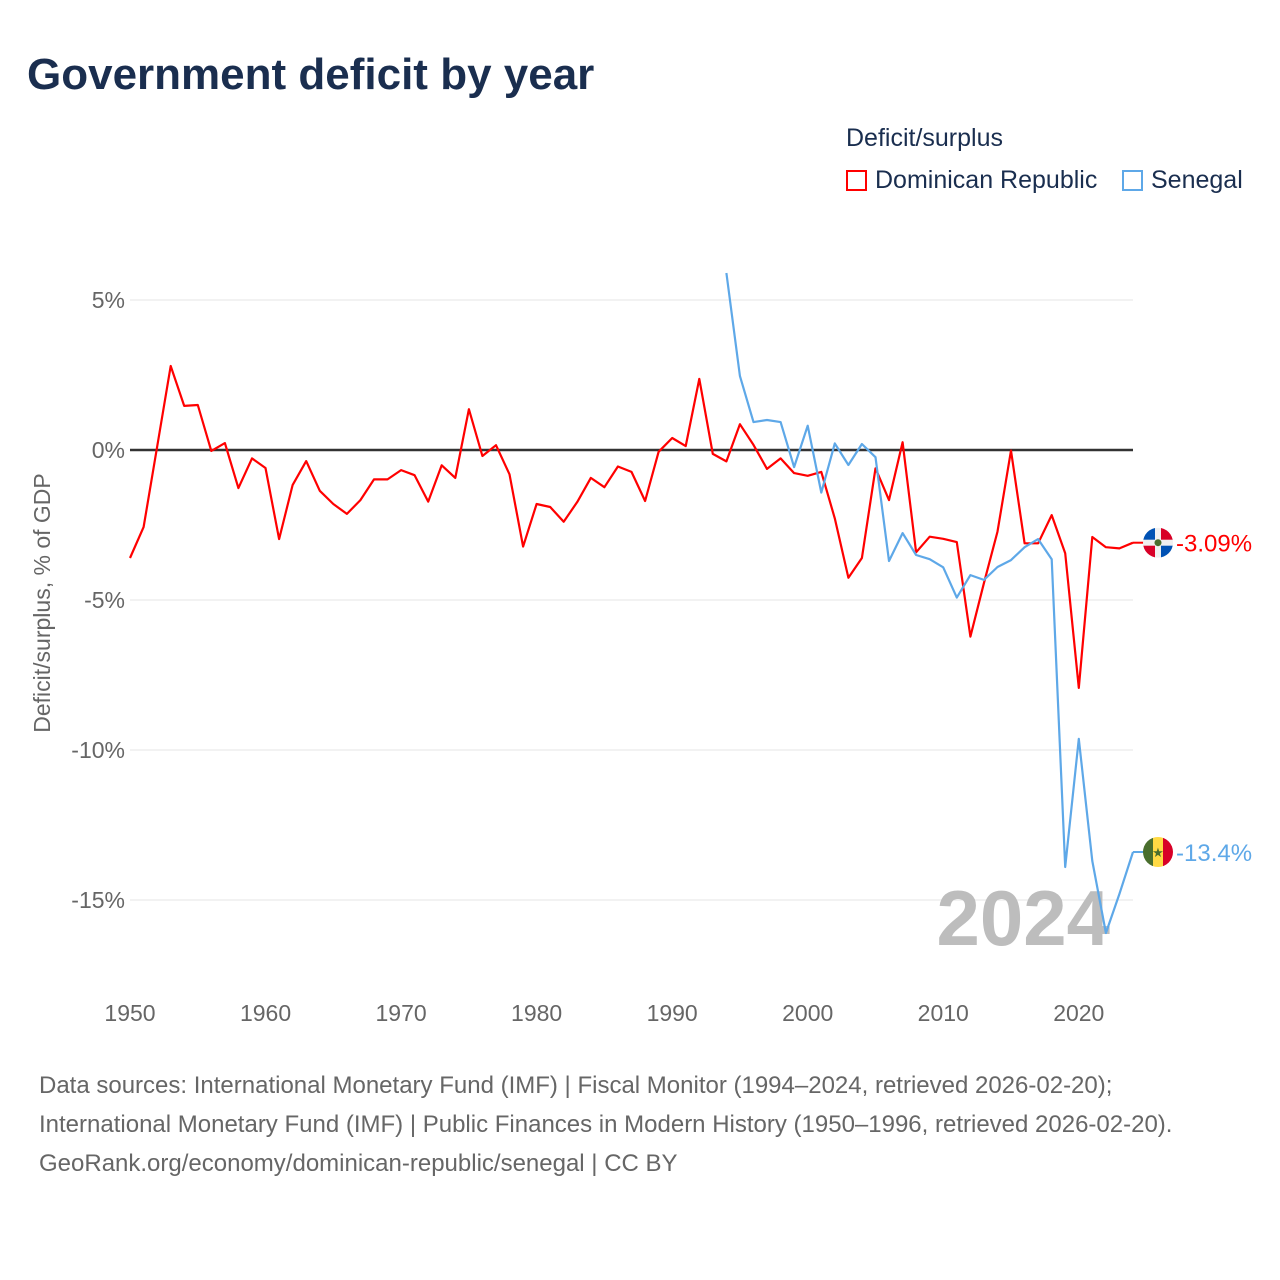  I want to click on legend-swatch-red, so click(856, 180).